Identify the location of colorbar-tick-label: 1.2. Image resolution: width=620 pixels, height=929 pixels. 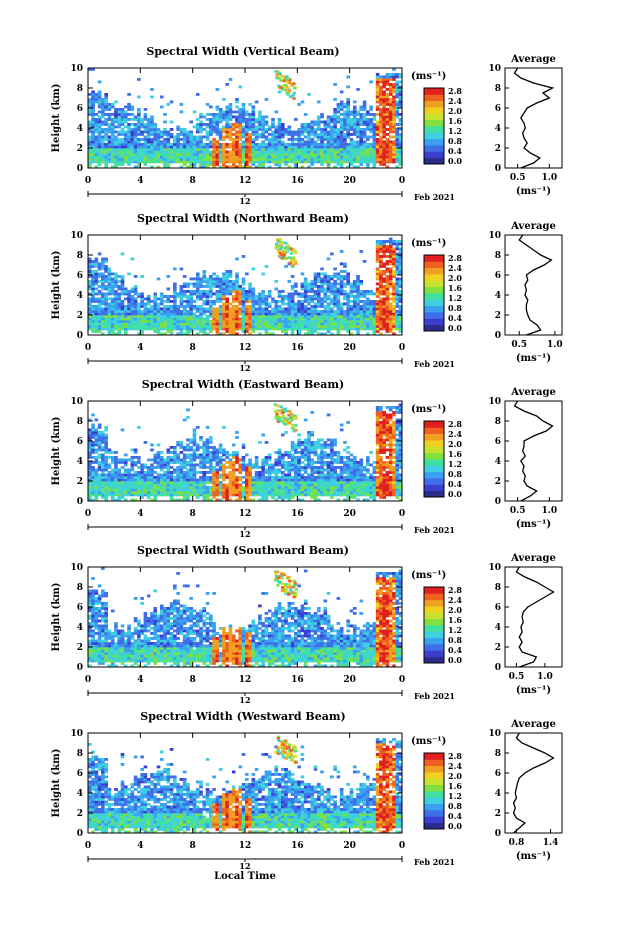
(455, 298).